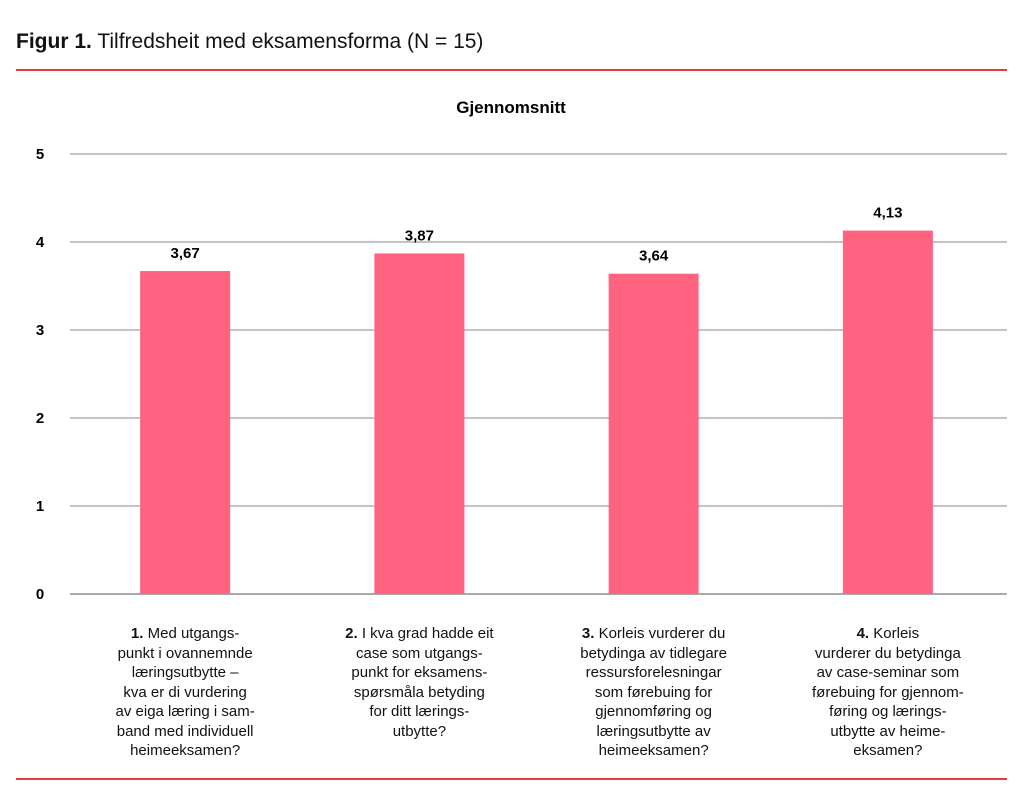 This screenshot has height=792, width=1024. Describe the element at coordinates (351, 633) in the screenshot. I see `category-number: 2.` at that location.